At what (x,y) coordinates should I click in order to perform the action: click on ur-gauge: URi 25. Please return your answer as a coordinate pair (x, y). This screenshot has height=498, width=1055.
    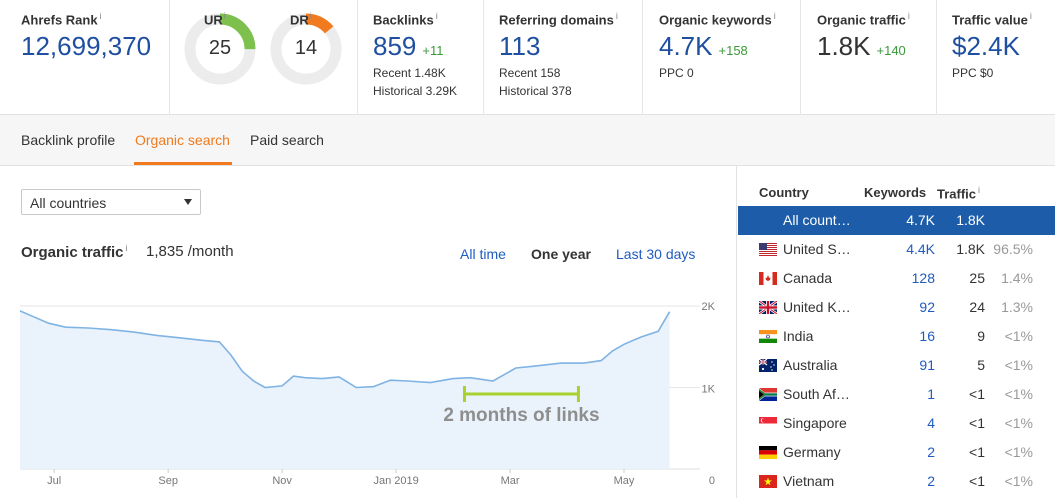
    Looking at the image, I should click on (222, 56).